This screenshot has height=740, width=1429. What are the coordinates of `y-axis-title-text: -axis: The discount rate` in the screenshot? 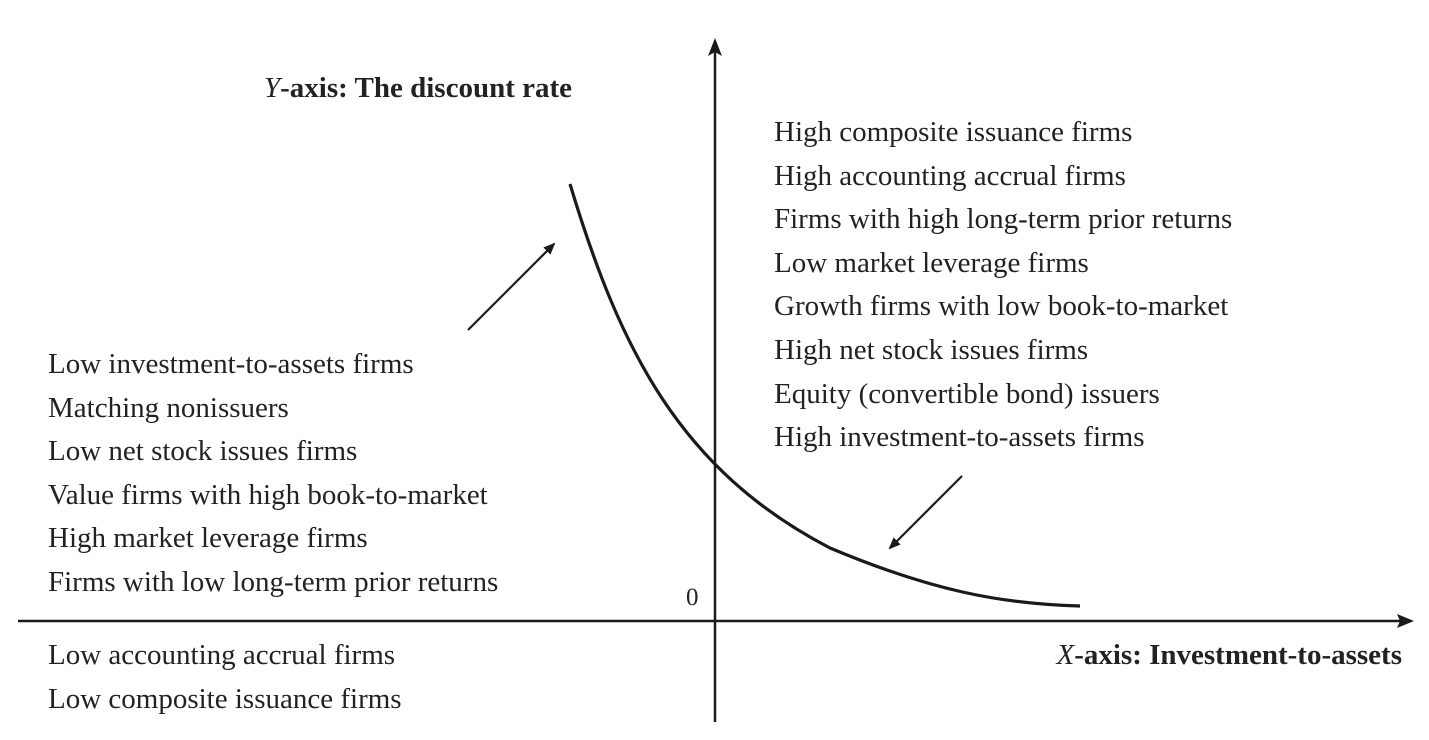 It's located at (426, 88).